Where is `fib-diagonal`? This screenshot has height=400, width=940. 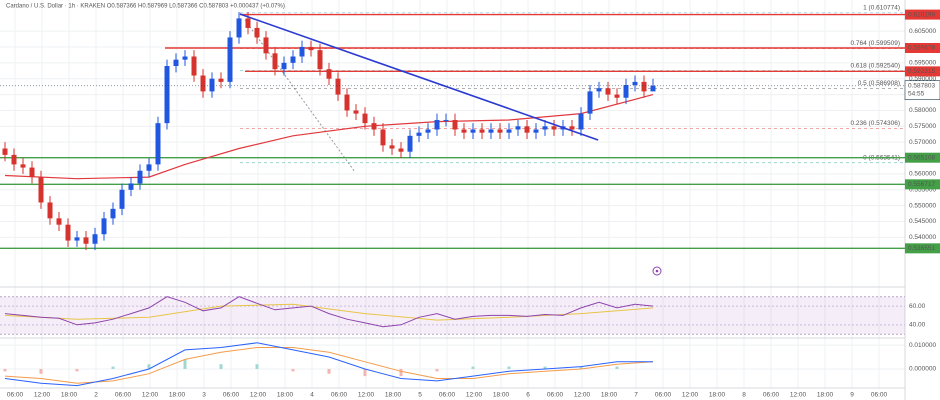
fib-diagonal is located at coordinates (300, 96).